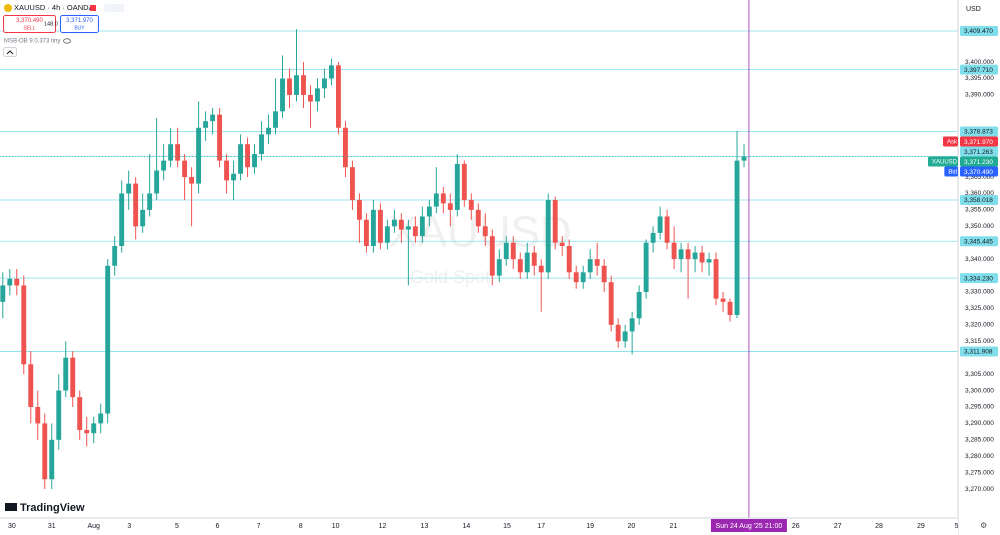  Describe the element at coordinates (541, 526) in the screenshot. I see `x-tick-label: 17` at that location.